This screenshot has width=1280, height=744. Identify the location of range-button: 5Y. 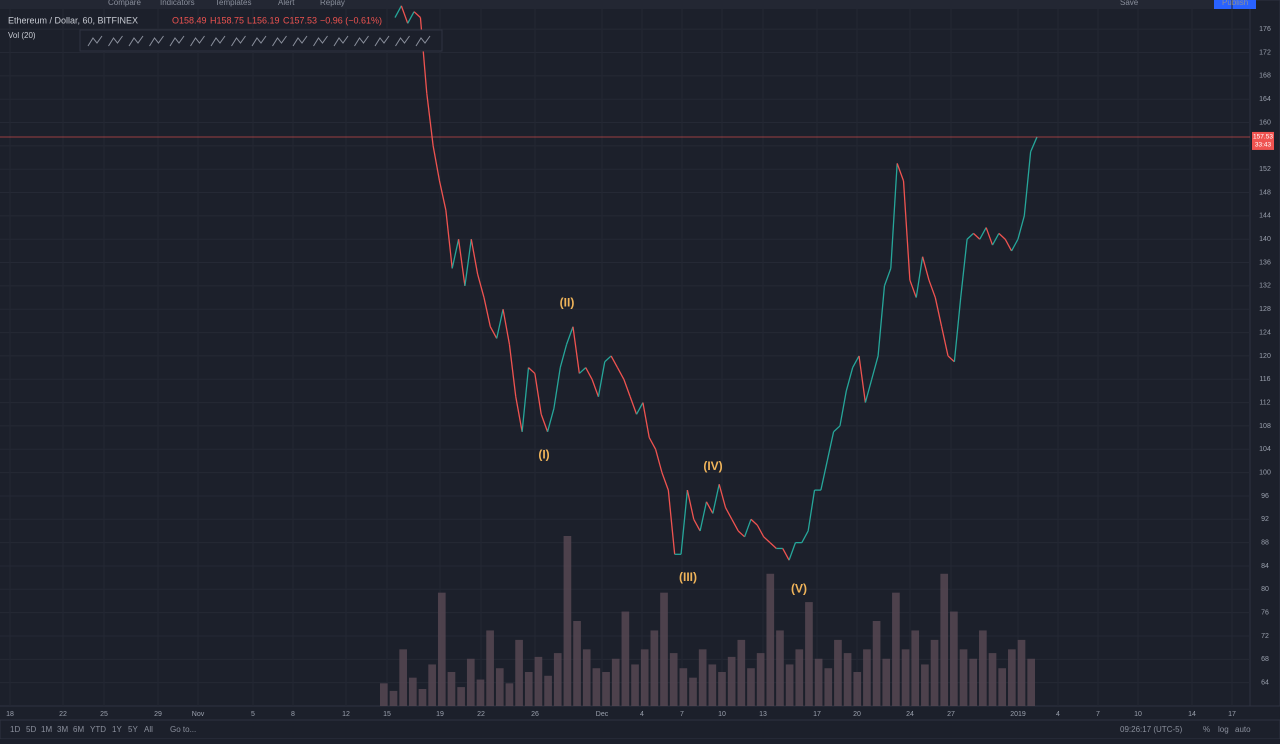
(133, 729).